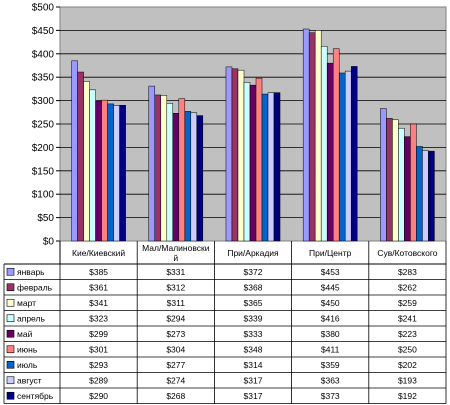  What do you see at coordinates (175, 287) in the screenshot?
I see `data-label: $312` at bounding box center [175, 287].